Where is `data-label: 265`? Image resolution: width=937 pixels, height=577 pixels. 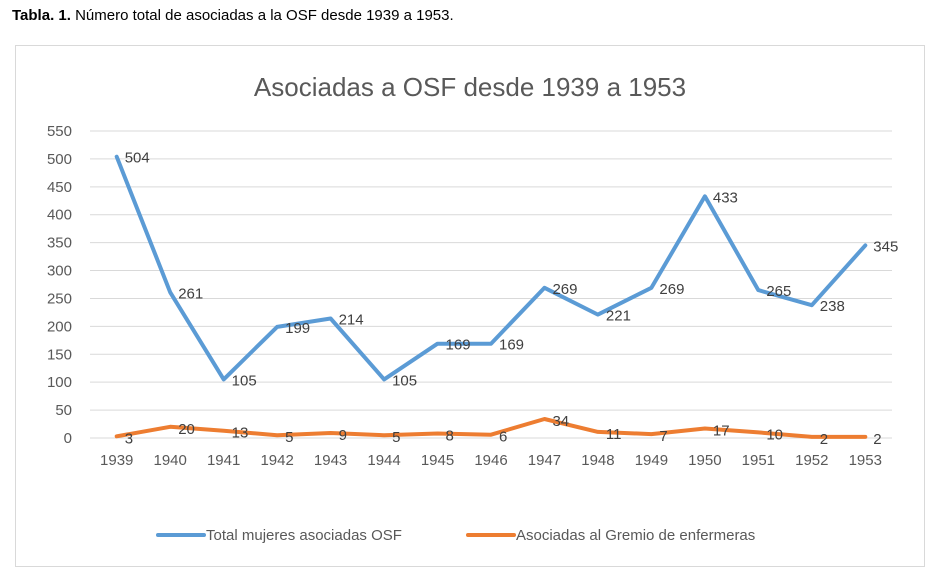
data-label: 265 is located at coordinates (778, 291).